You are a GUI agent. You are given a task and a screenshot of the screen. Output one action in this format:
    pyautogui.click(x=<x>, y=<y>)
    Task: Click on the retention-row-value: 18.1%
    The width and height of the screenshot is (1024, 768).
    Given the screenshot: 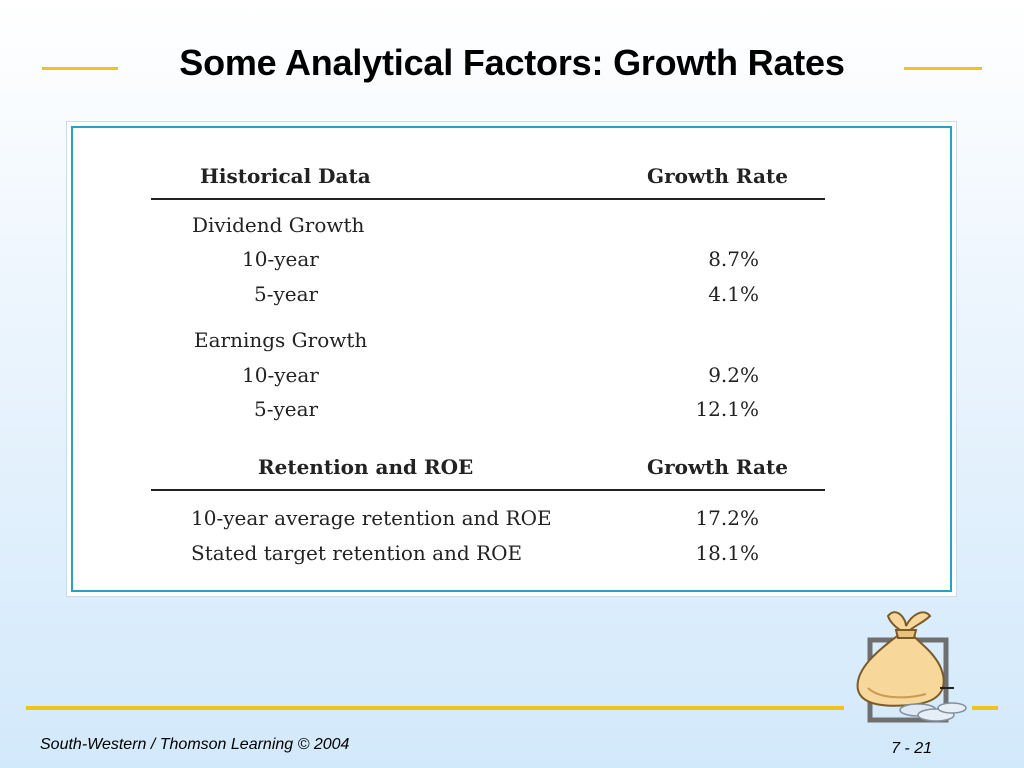 What is the action you would take?
    pyautogui.click(x=727, y=553)
    